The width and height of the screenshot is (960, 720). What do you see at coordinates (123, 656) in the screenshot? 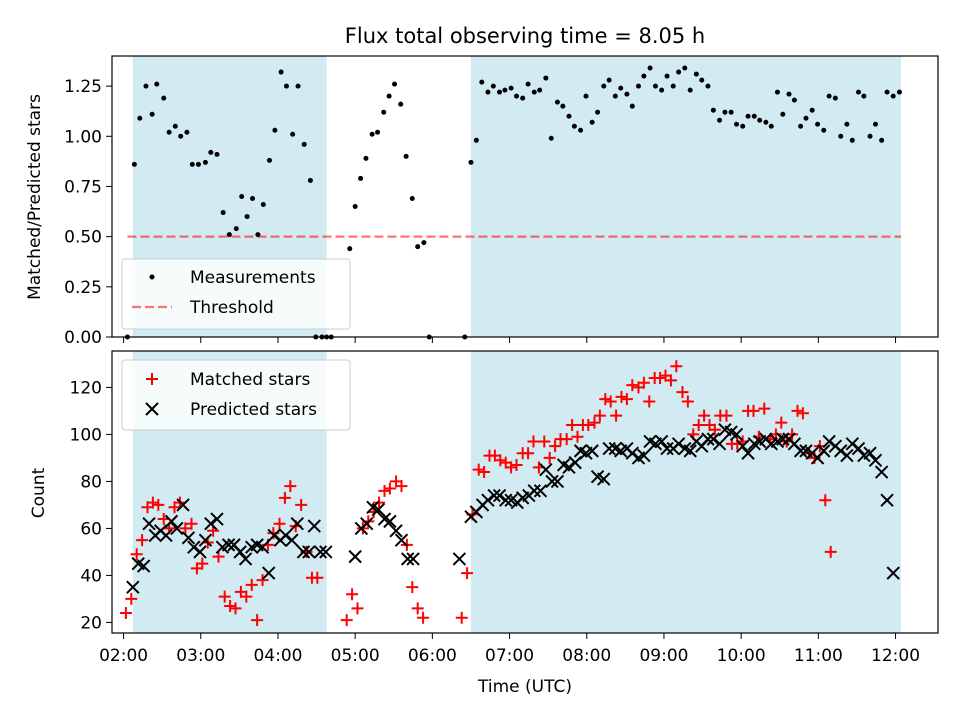
I see `x-tick-label: 02:00` at bounding box center [123, 656].